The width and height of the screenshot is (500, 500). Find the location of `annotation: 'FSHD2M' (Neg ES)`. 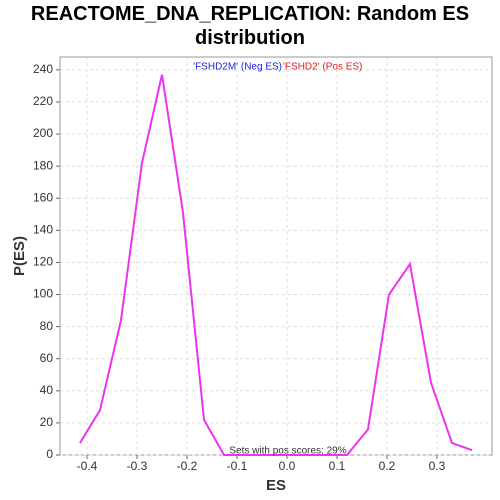

annotation: 'FSHD2M' (Neg ES) is located at coordinates (237, 67).